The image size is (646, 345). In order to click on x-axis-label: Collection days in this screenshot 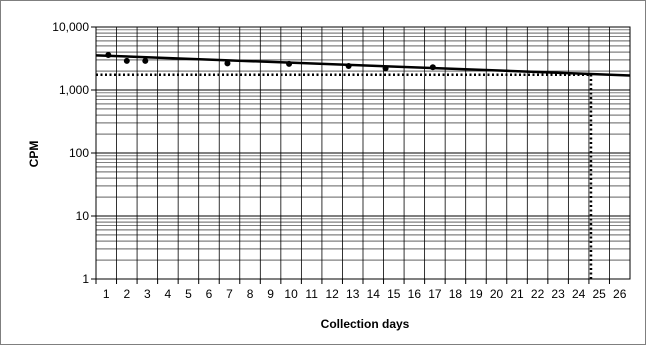, I will do `click(365, 324)`.